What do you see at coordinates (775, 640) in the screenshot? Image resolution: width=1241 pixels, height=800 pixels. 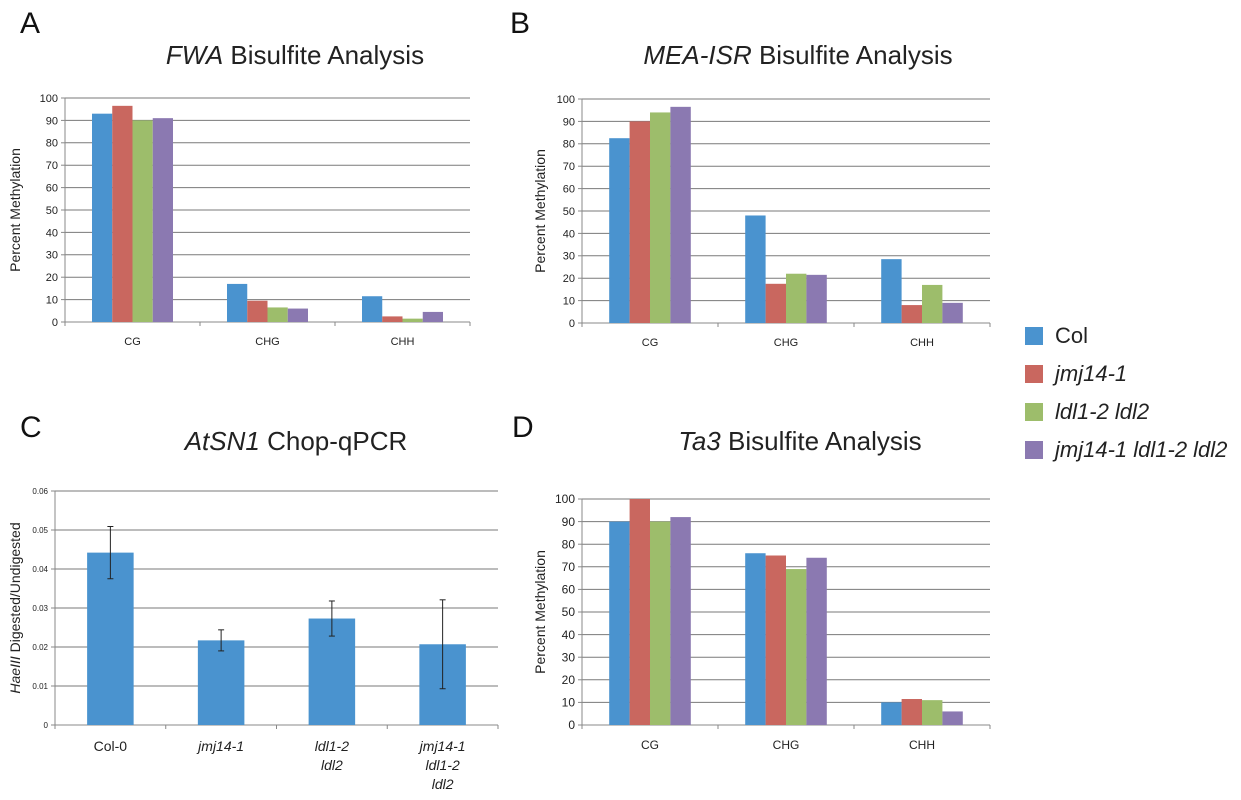 I see `bar-d-jmj14-1-CHG` at bounding box center [775, 640].